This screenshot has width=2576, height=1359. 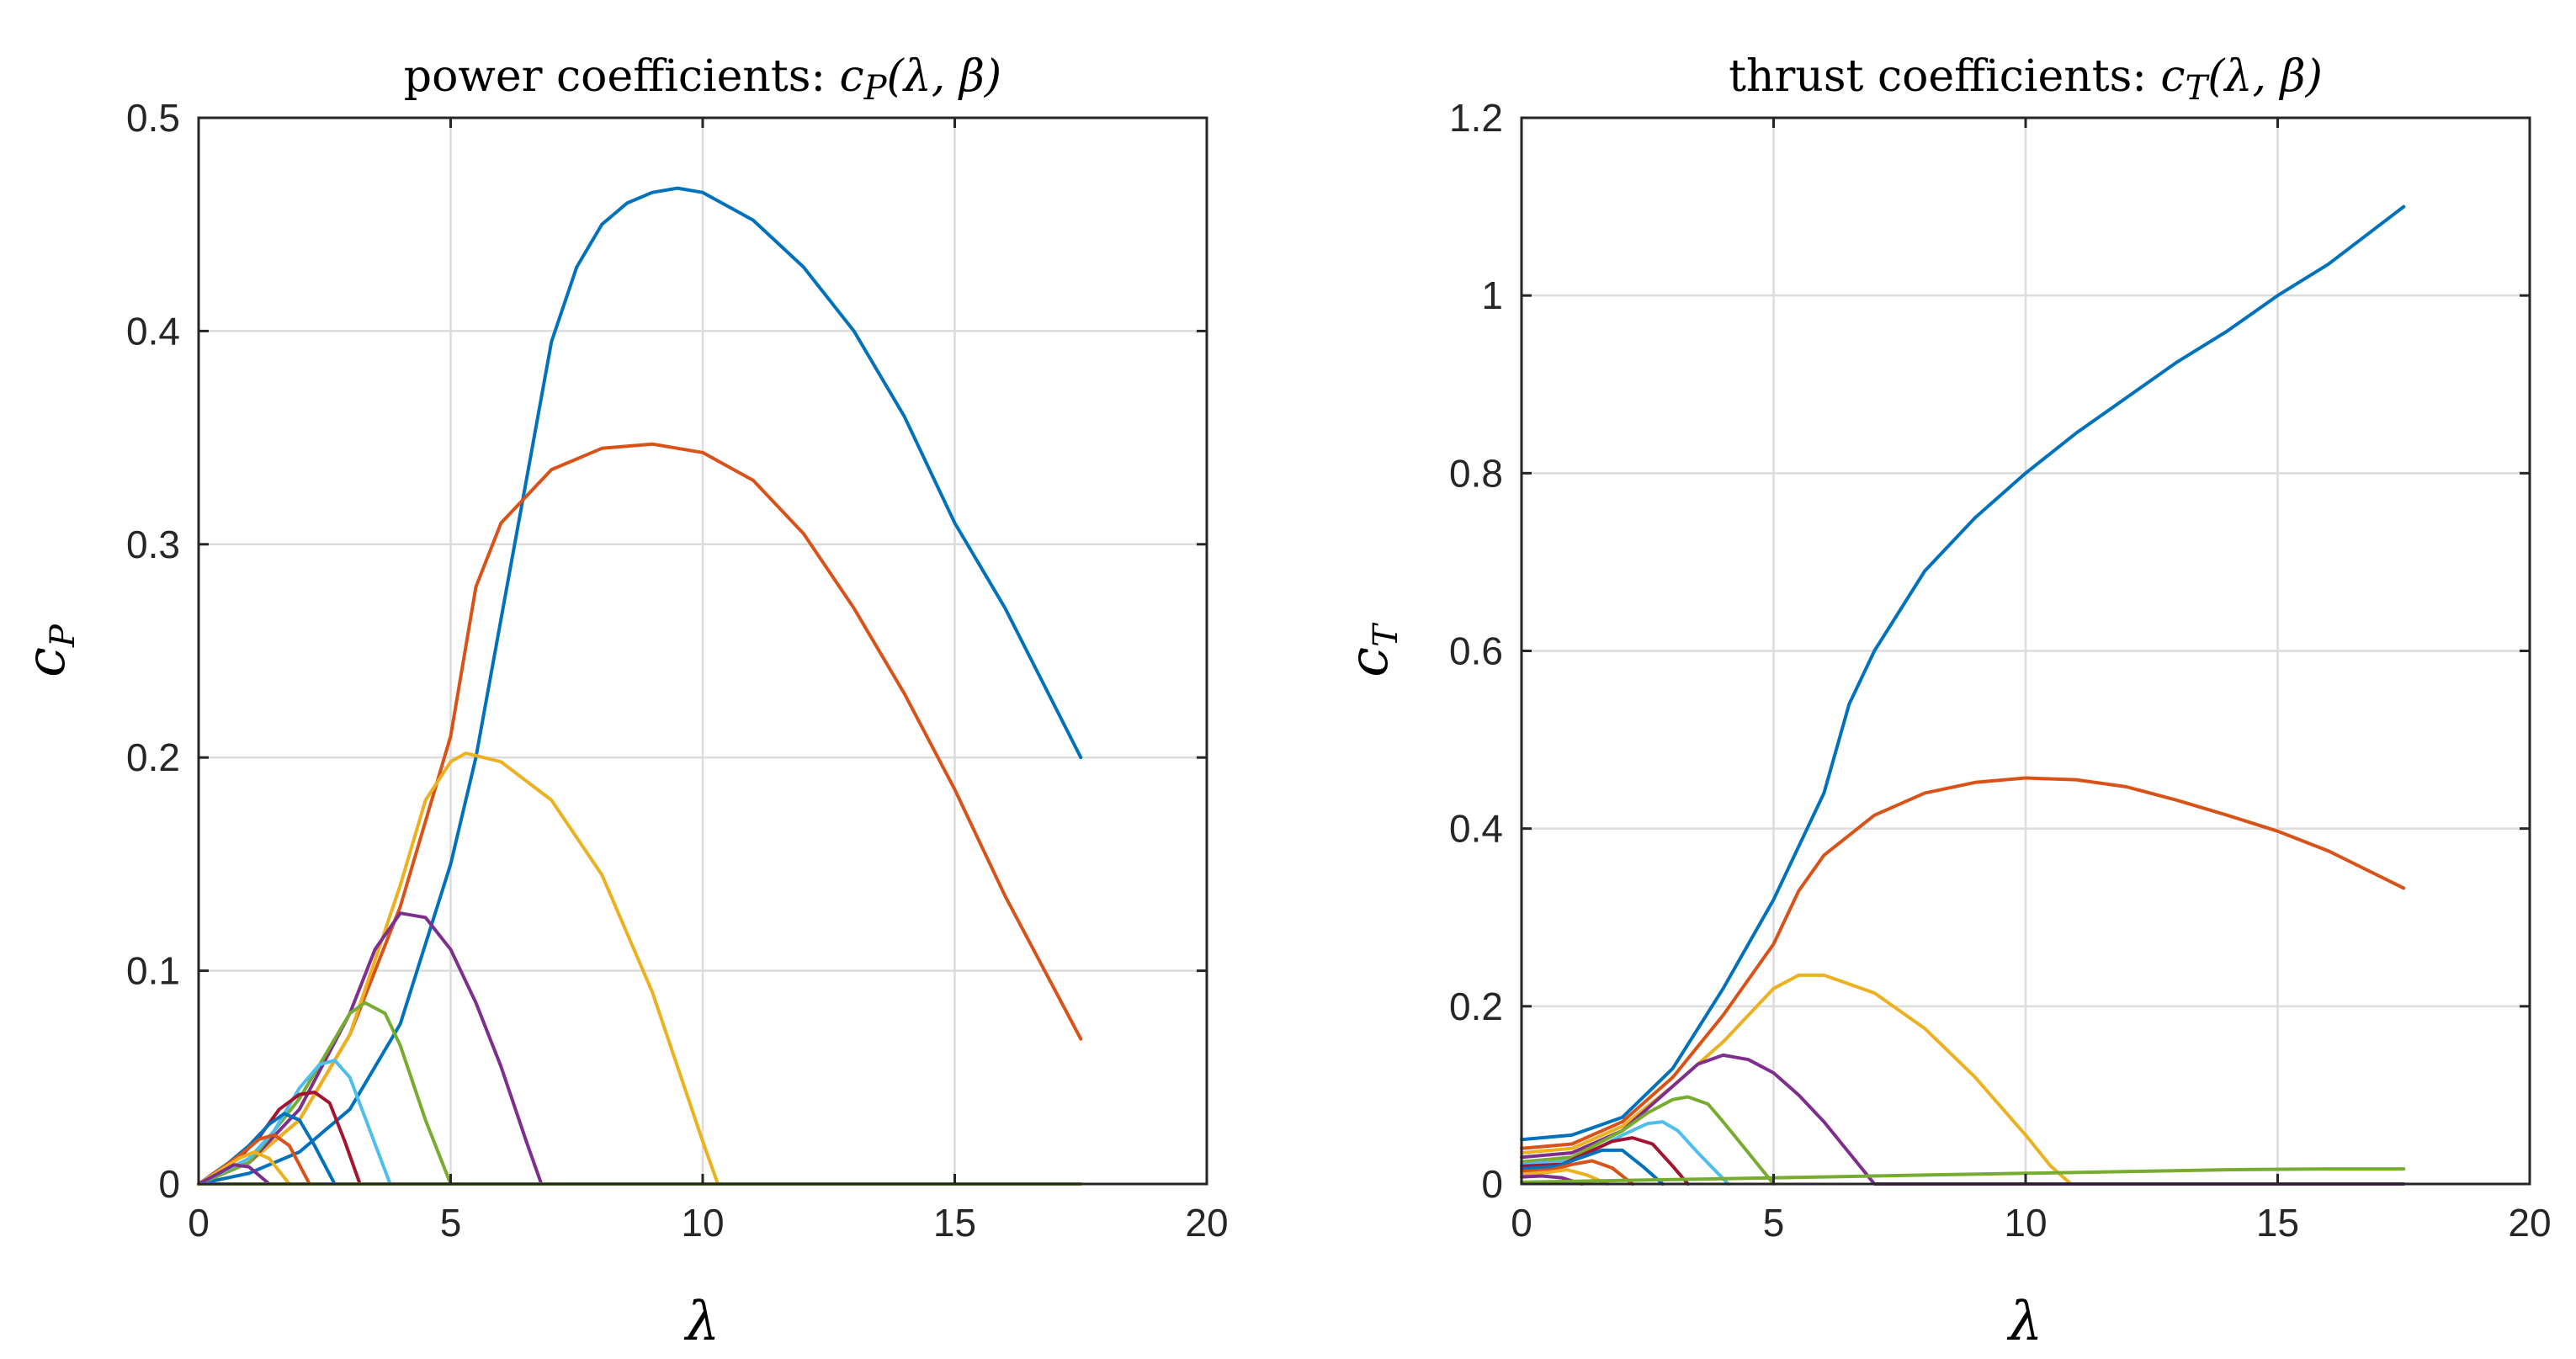 I want to click on thrust-y-tick-label: 0, so click(x=1492, y=1184).